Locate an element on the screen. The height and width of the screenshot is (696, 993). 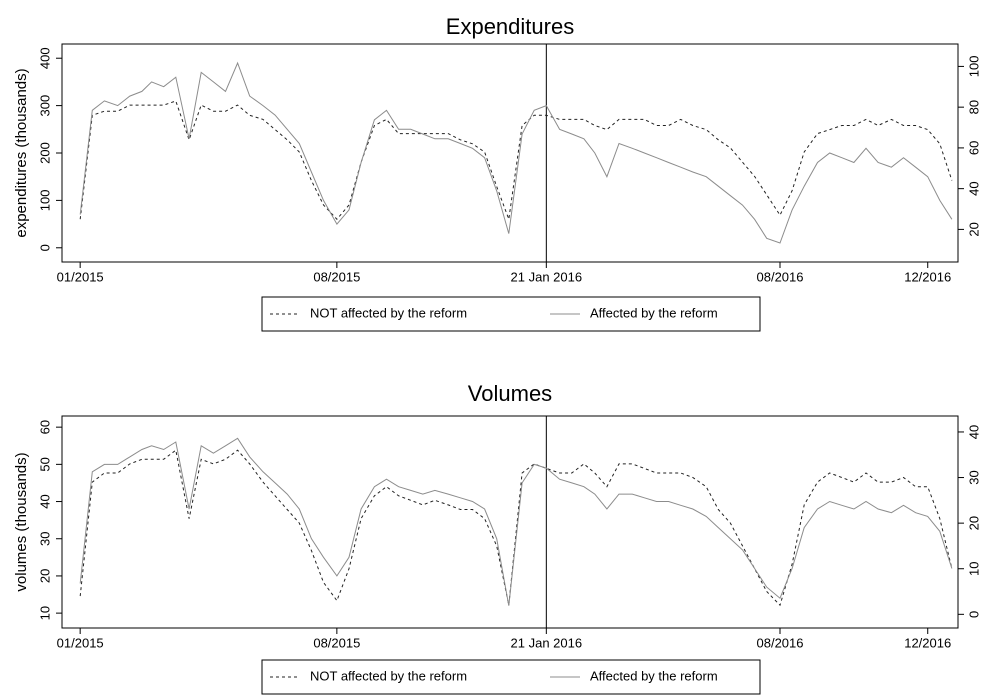
y-axis-label: volumes (thousands) is located at coordinates (21, 521).